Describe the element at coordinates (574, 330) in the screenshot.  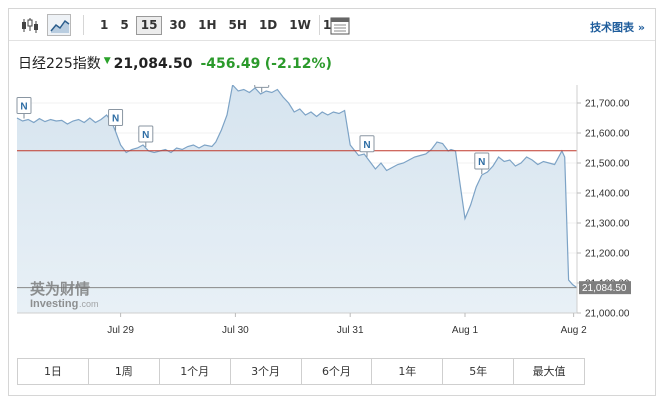
I see `x-tick-label: Aug 2` at that location.